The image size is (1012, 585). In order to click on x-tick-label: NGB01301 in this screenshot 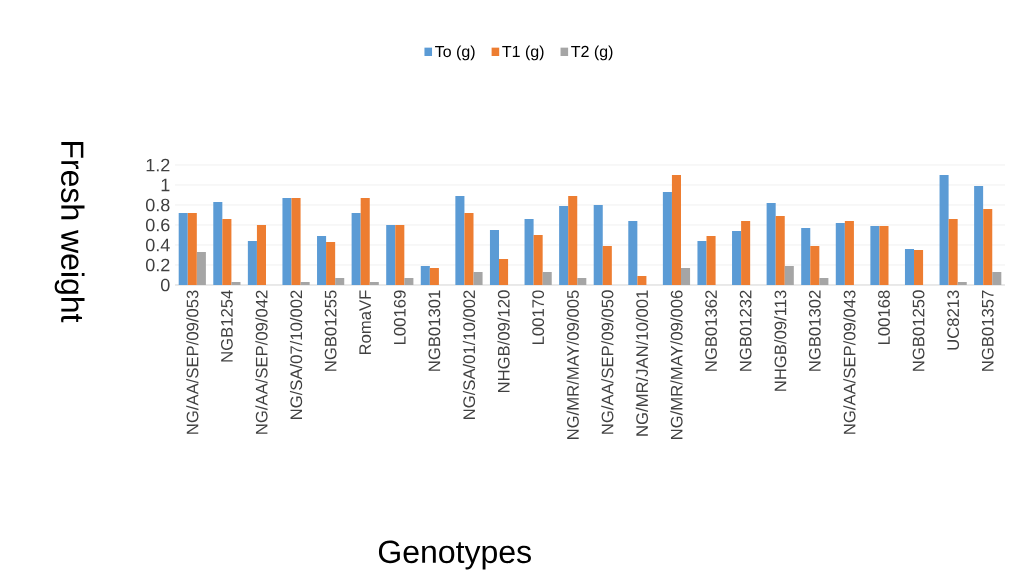, I will do `click(434, 330)`.